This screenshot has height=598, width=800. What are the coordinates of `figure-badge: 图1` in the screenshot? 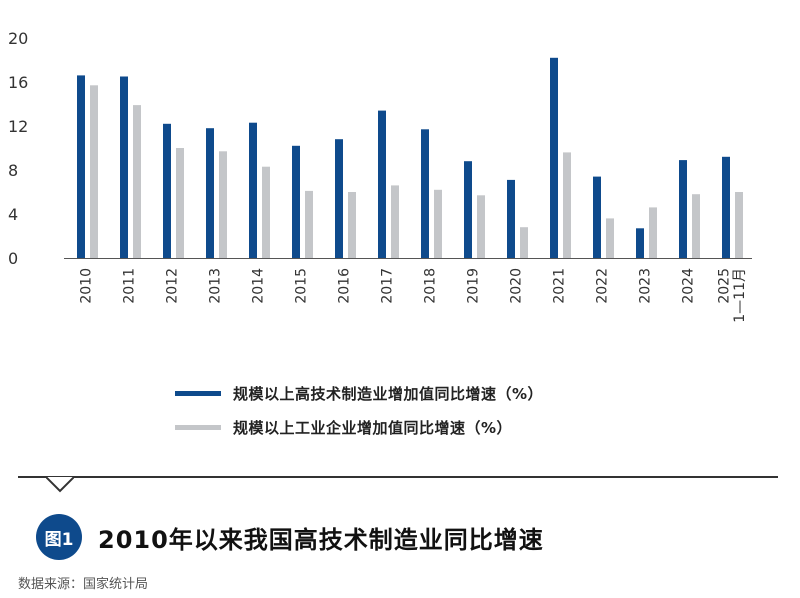 It's located at (59, 537).